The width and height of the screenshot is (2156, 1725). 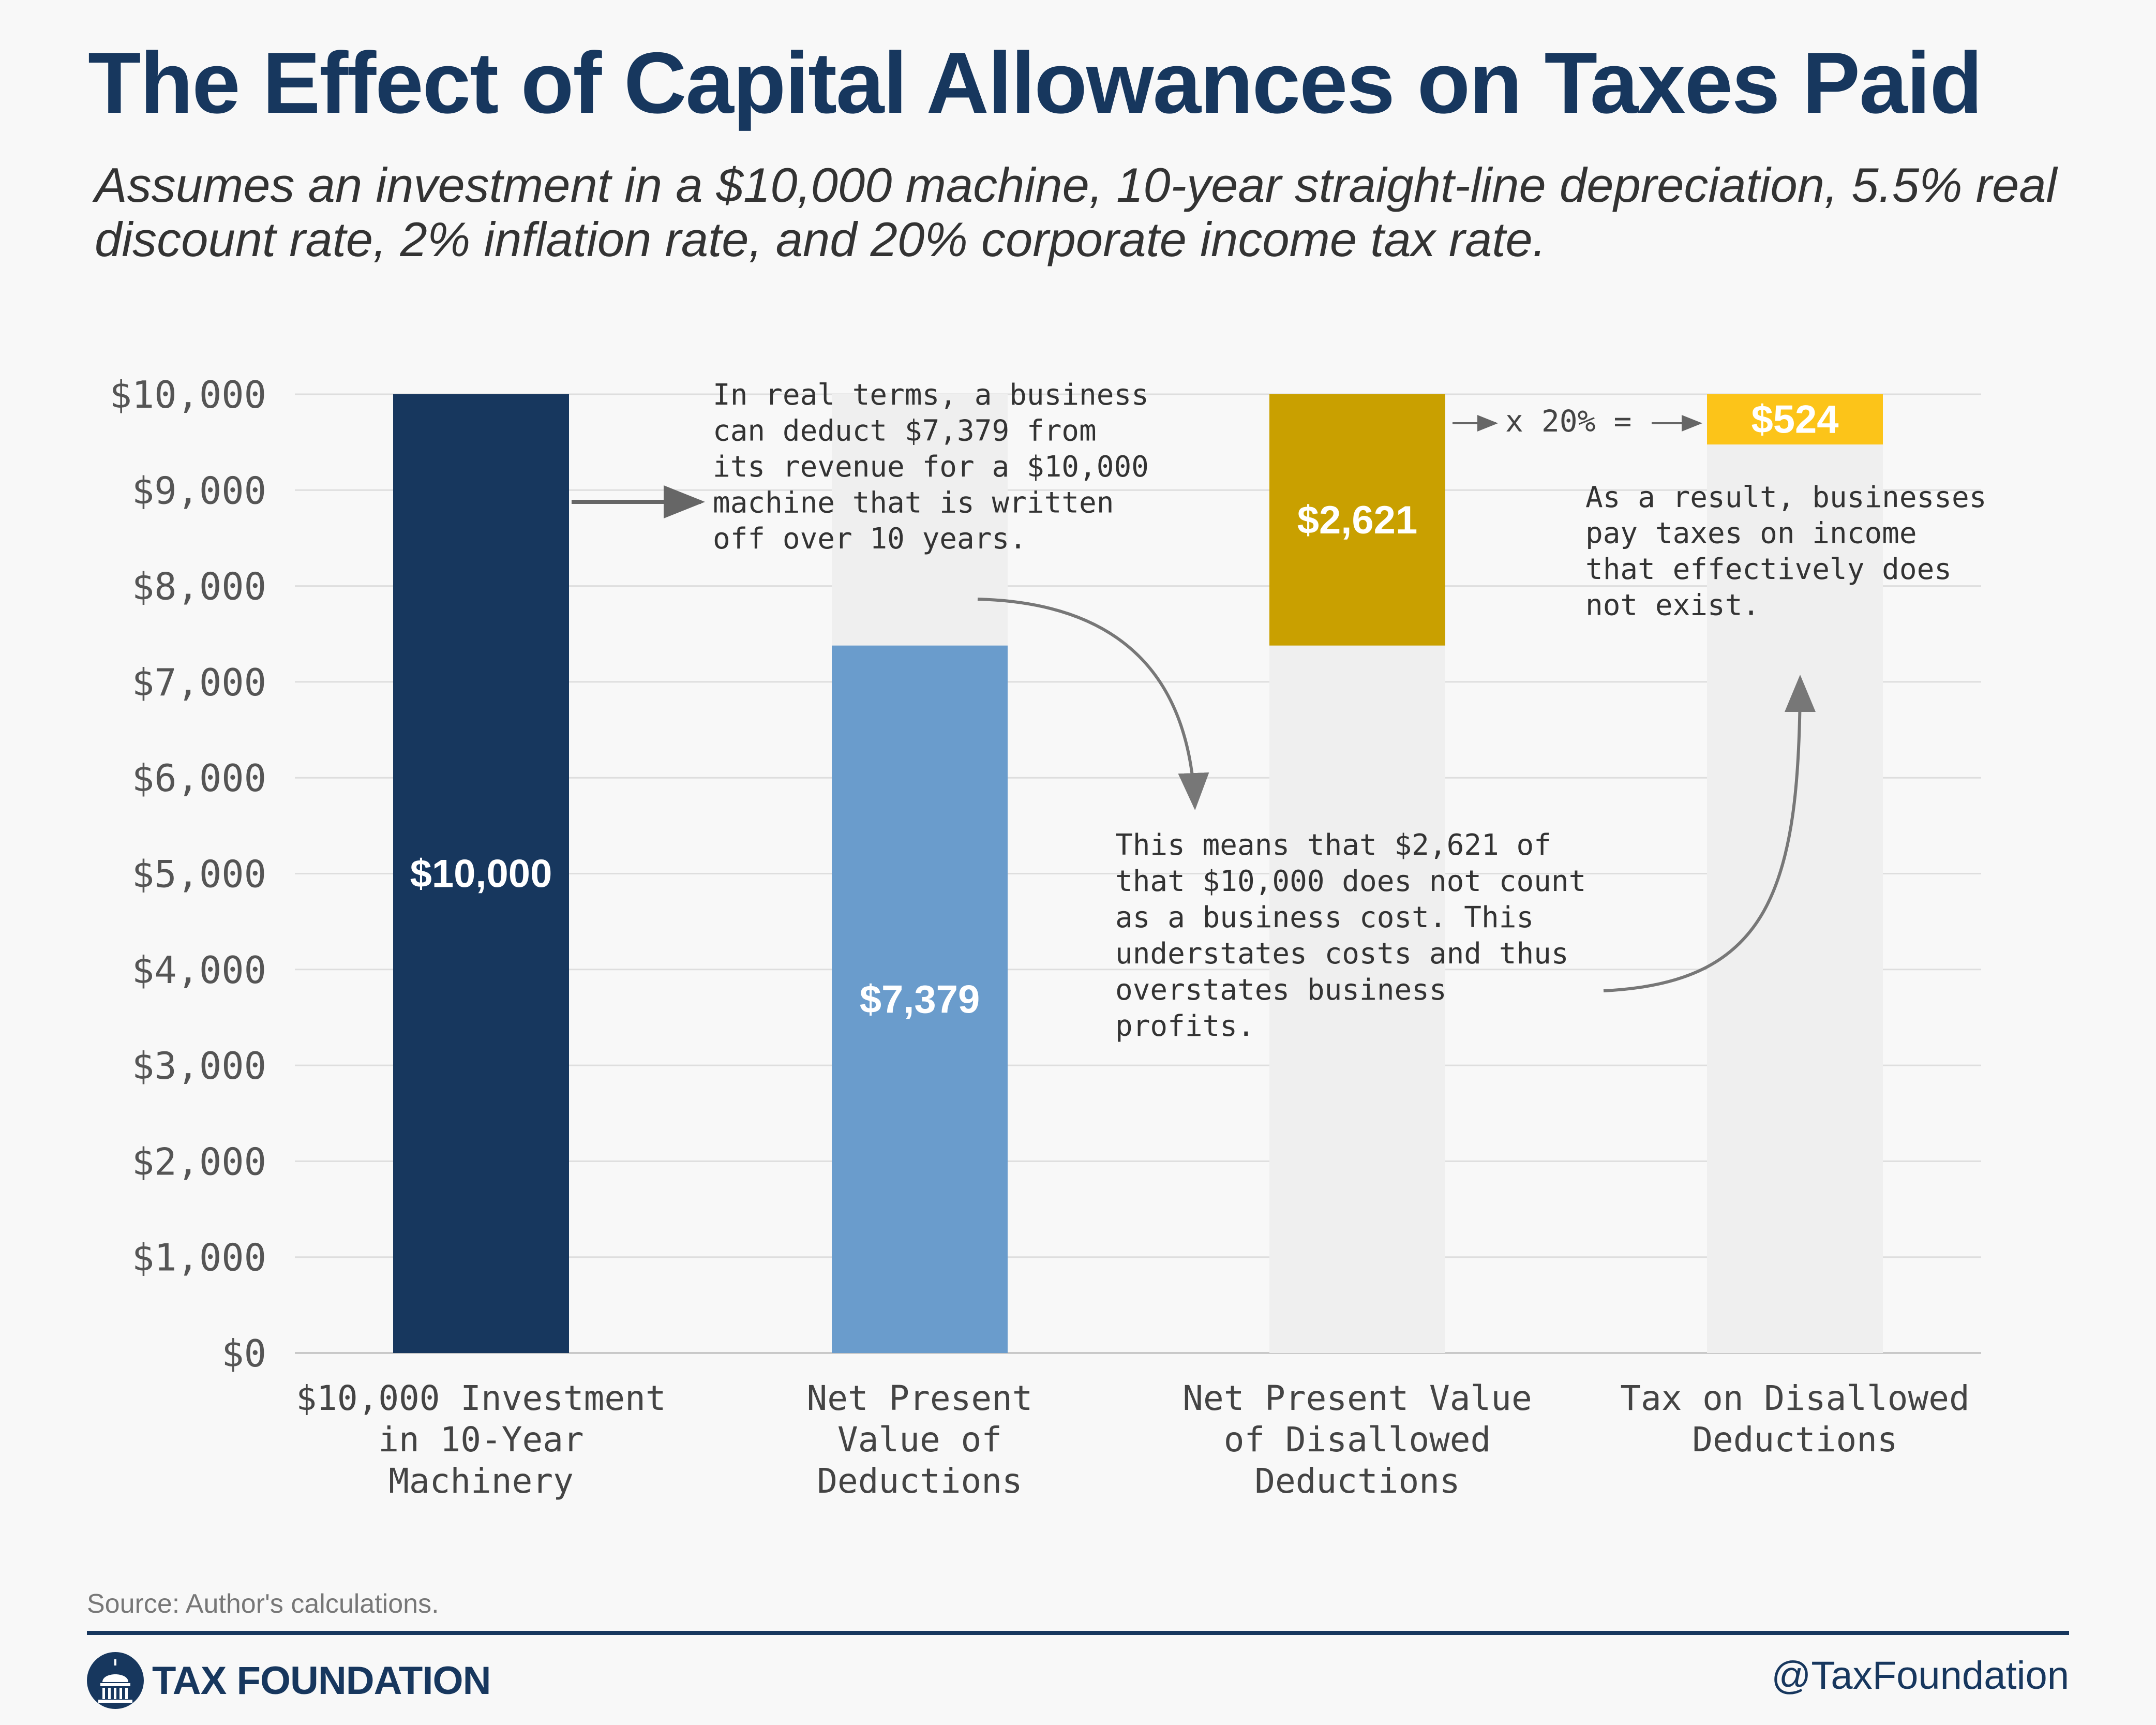 I want to click on bar-value-label: $7,379, so click(x=920, y=999).